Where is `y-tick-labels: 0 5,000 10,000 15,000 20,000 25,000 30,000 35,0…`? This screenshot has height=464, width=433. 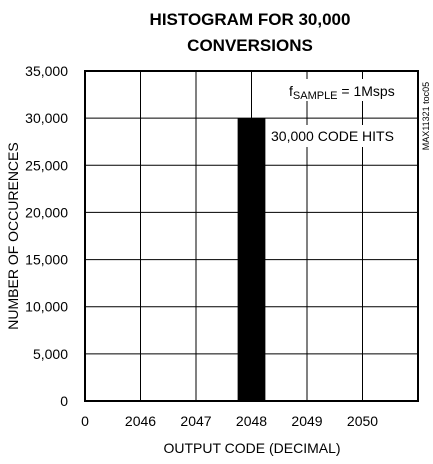 y-tick-labels: 0 5,000 10,000 15,000 20,000 25,000 30,000 35,0… is located at coordinates (46, 236).